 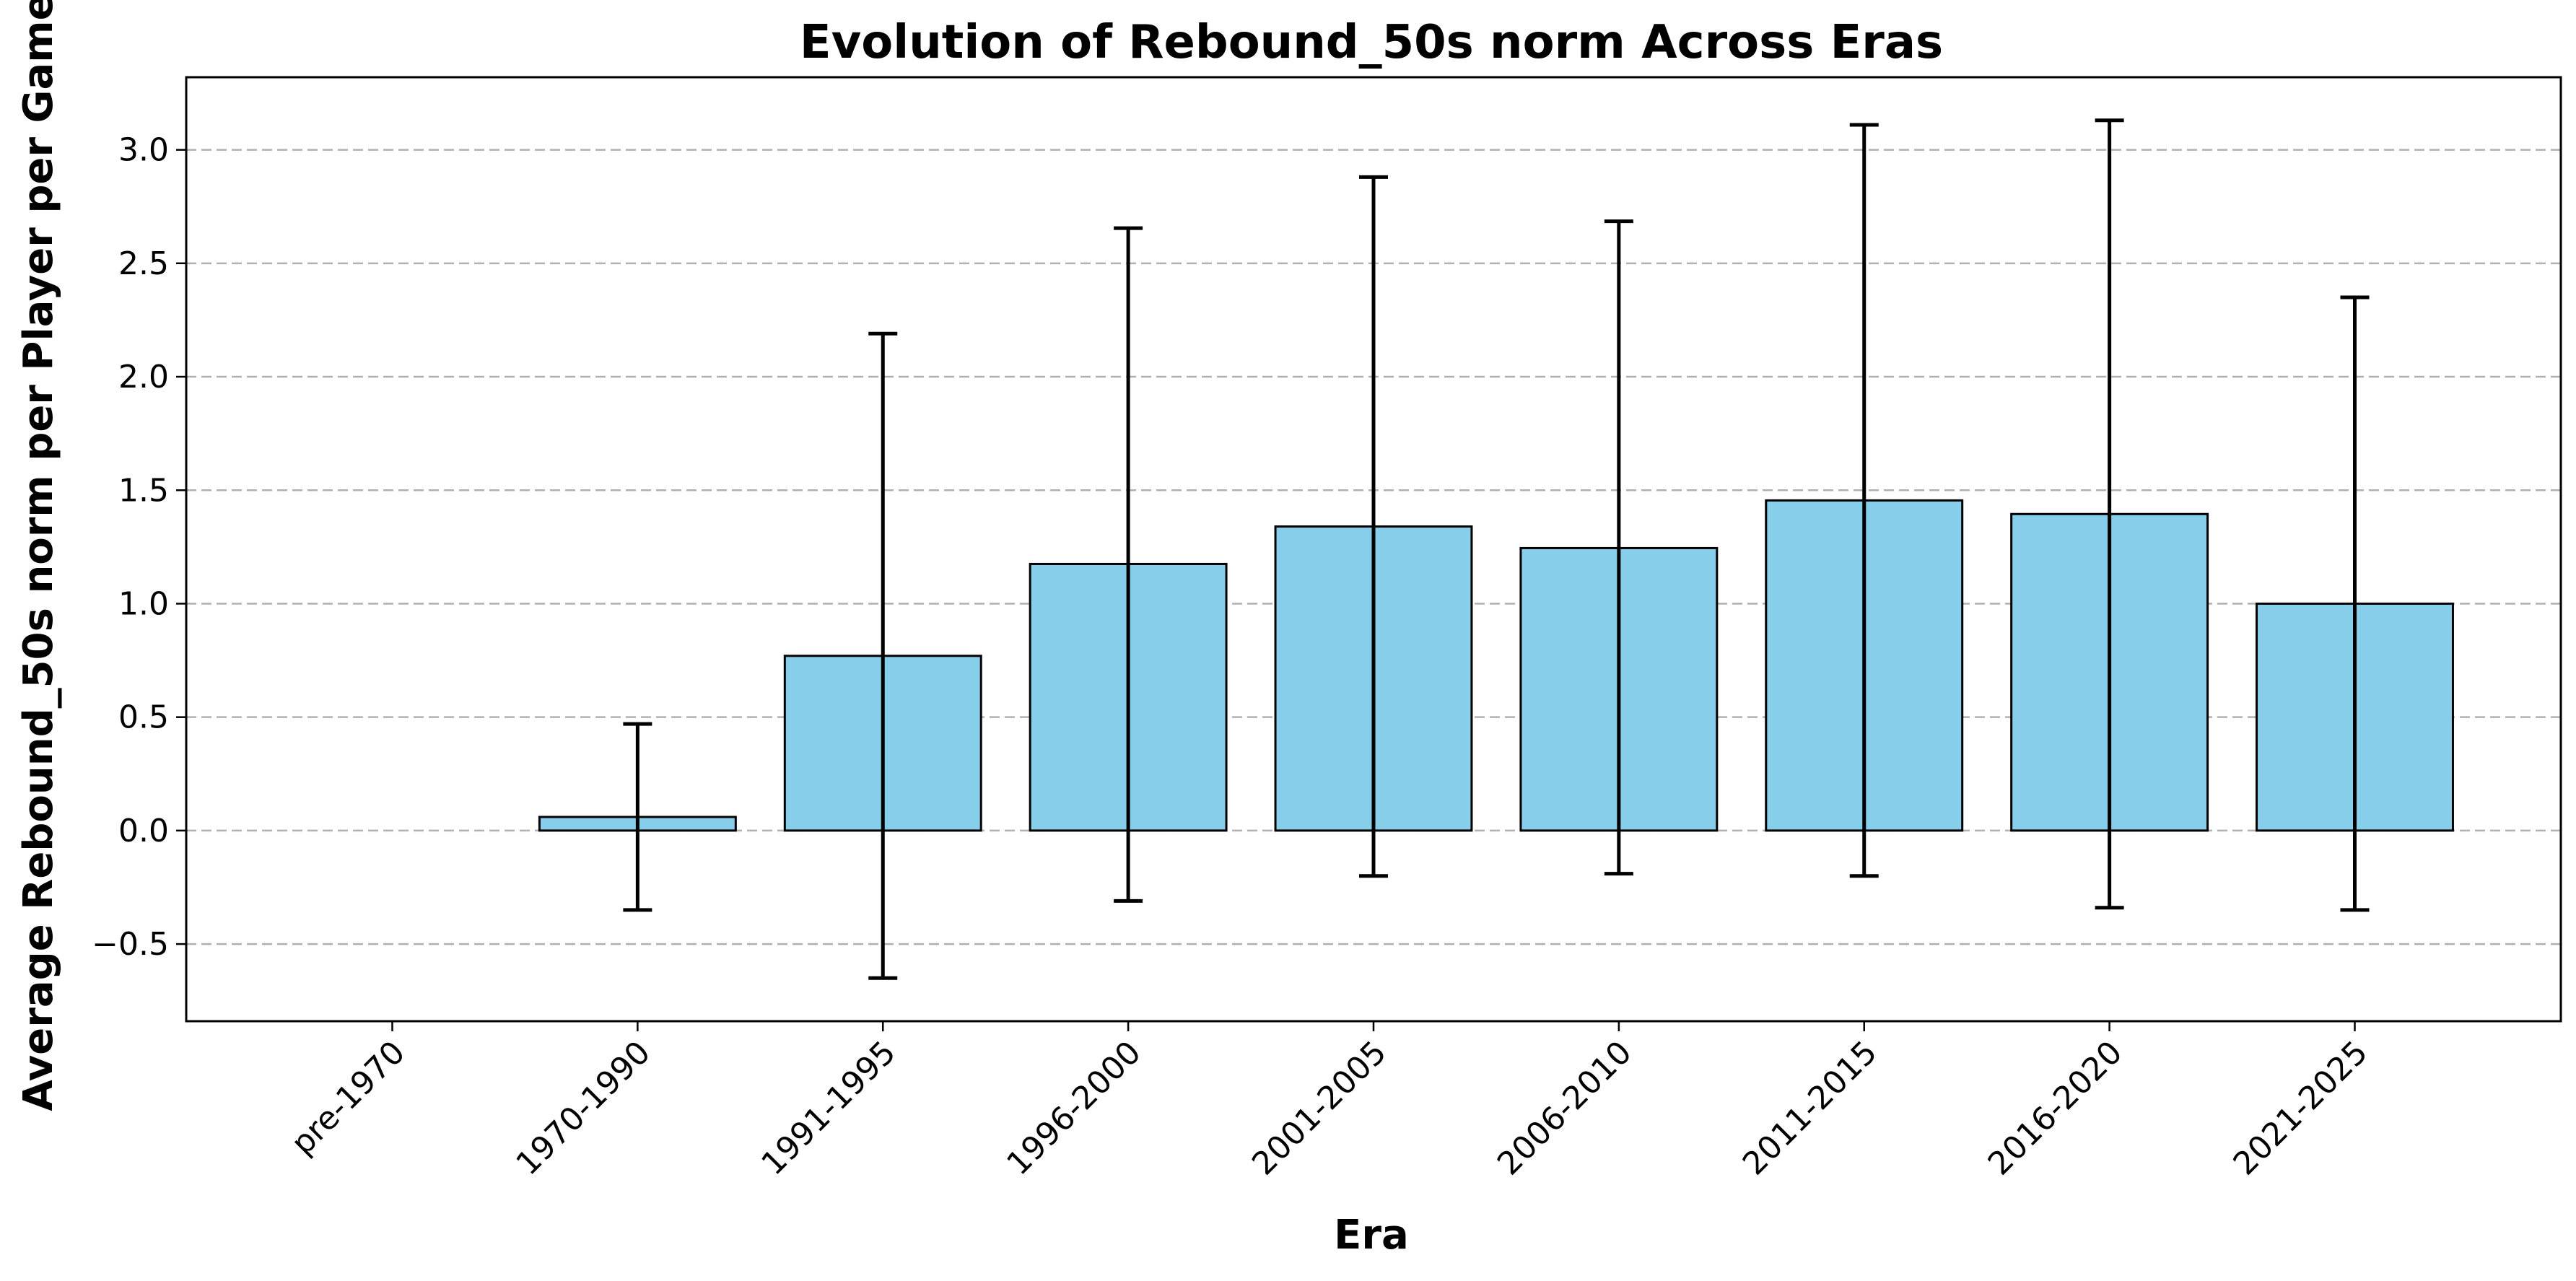 What do you see at coordinates (1074, 1108) in the screenshot?
I see `x-tick-label: 1996-2000` at bounding box center [1074, 1108].